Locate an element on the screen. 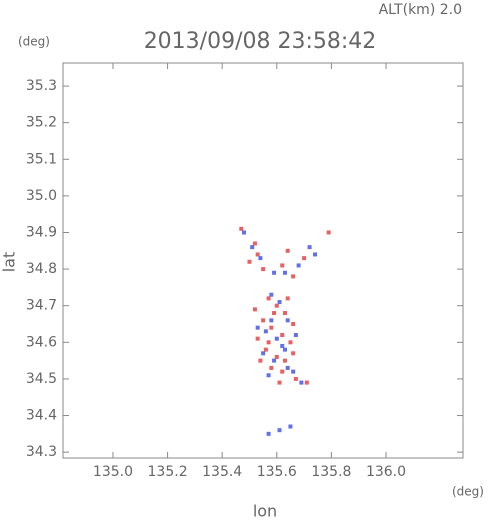 The height and width of the screenshot is (525, 491). x-tick-label: 135.8 is located at coordinates (331, 472).